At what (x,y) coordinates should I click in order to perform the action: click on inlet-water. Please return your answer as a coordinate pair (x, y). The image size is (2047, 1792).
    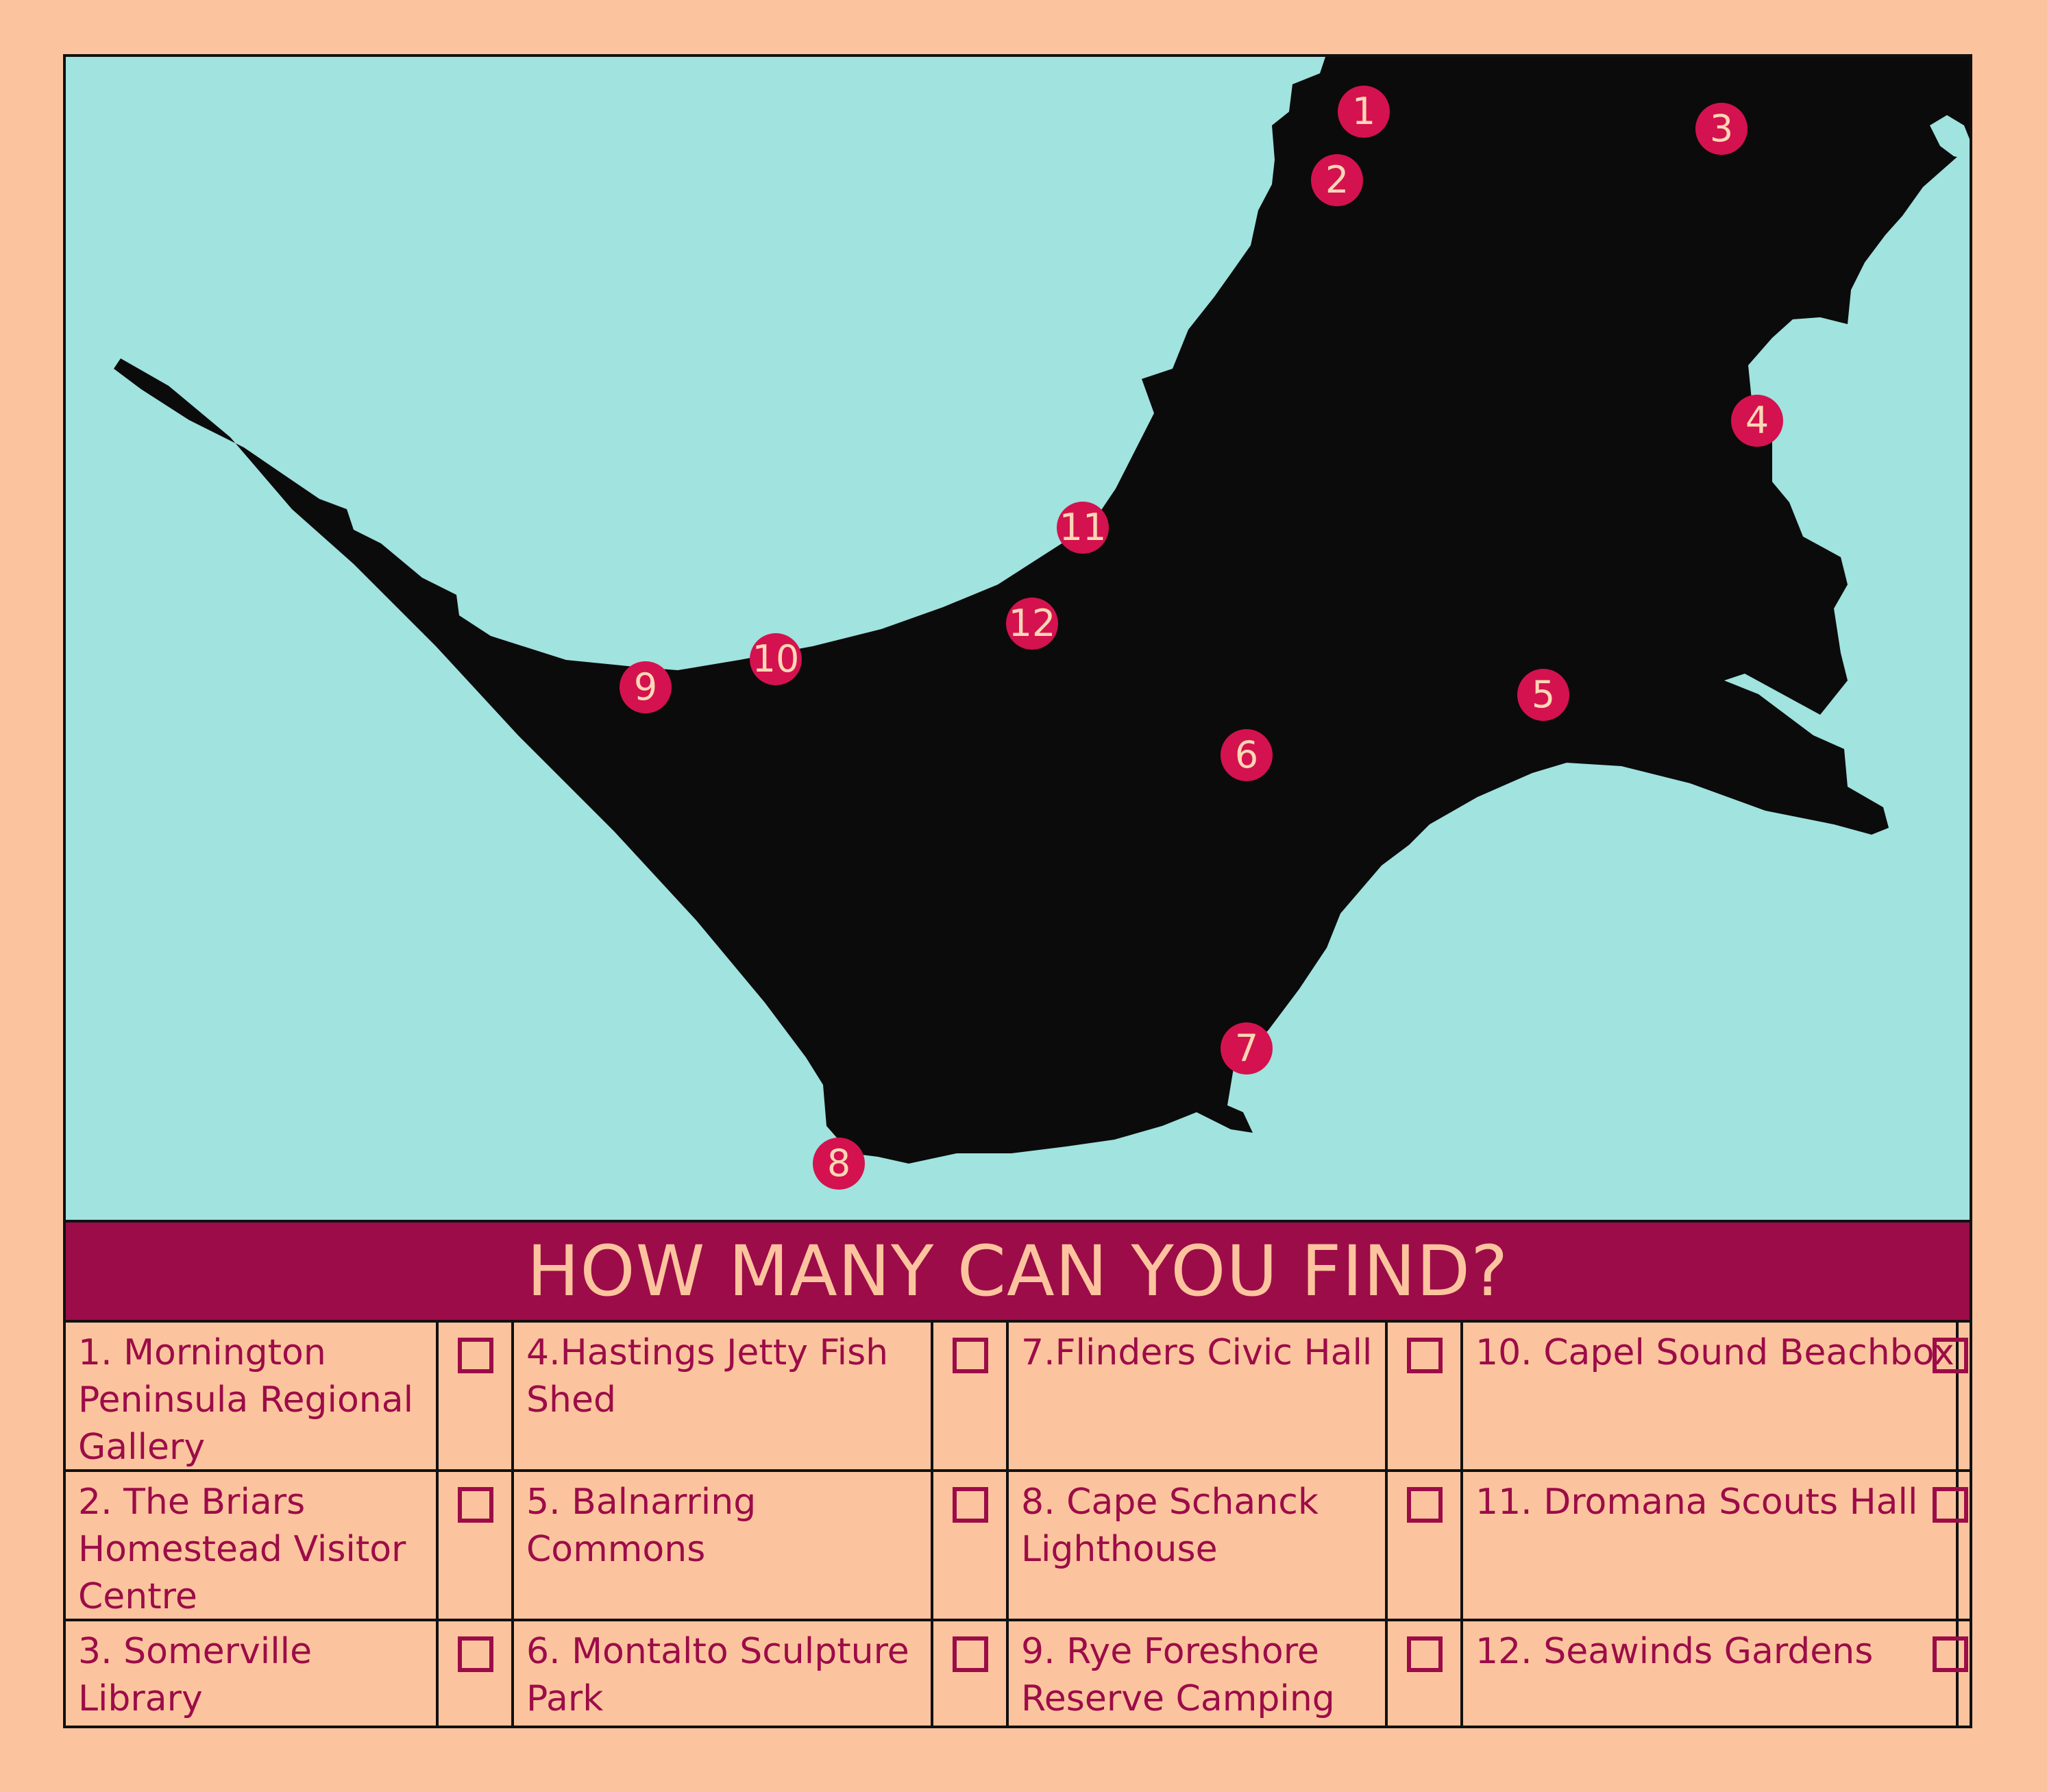
    Looking at the image, I should click on (1950, 137).